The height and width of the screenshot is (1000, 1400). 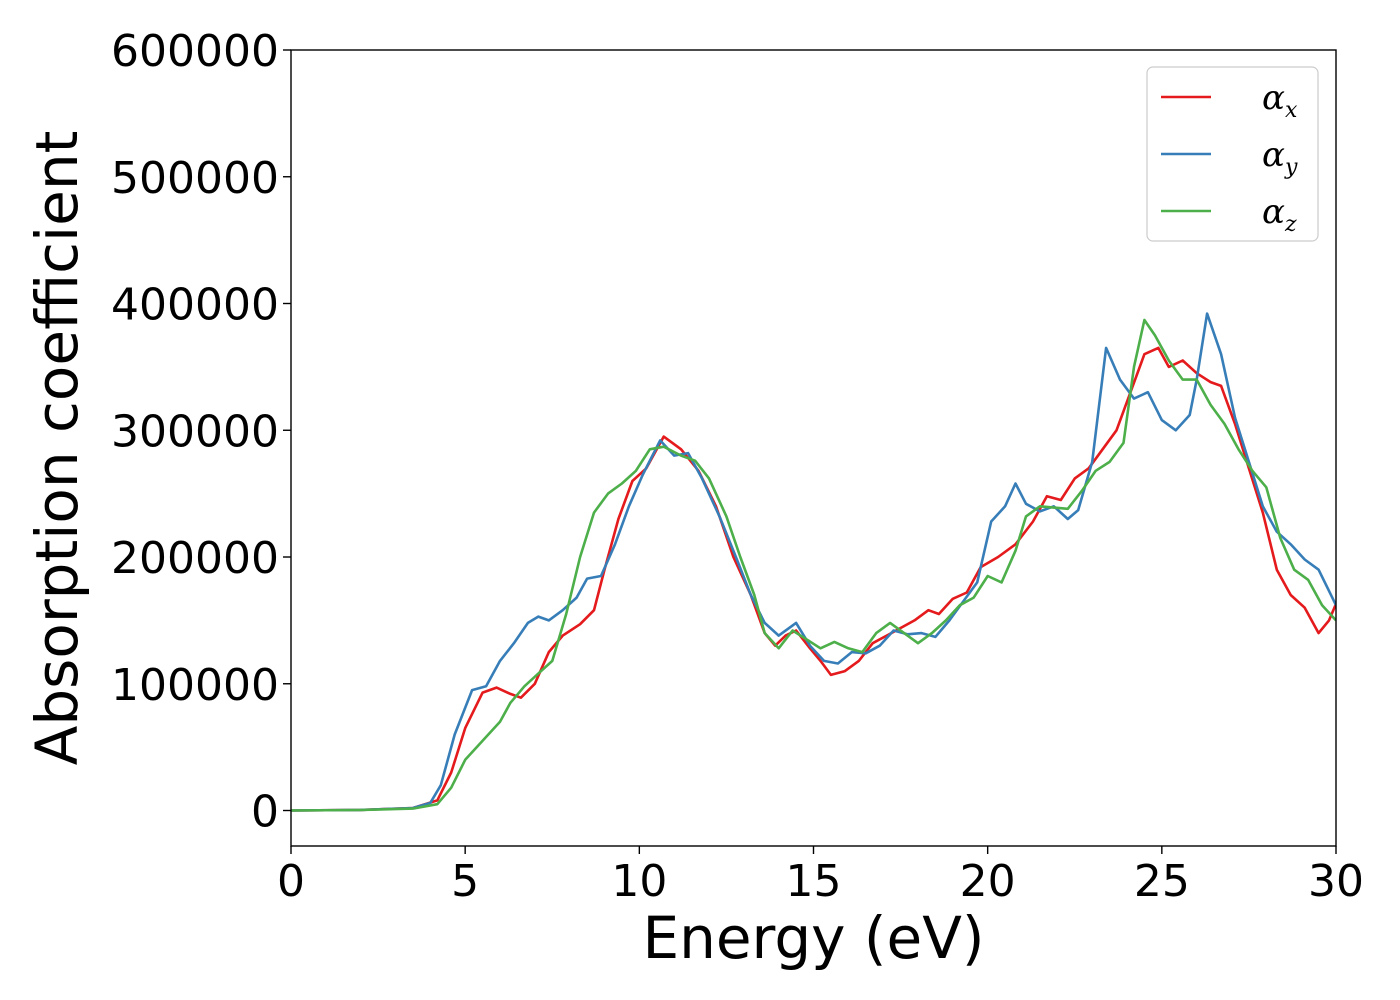 I want to click on y-tick-label: 300000, so click(x=195, y=431).